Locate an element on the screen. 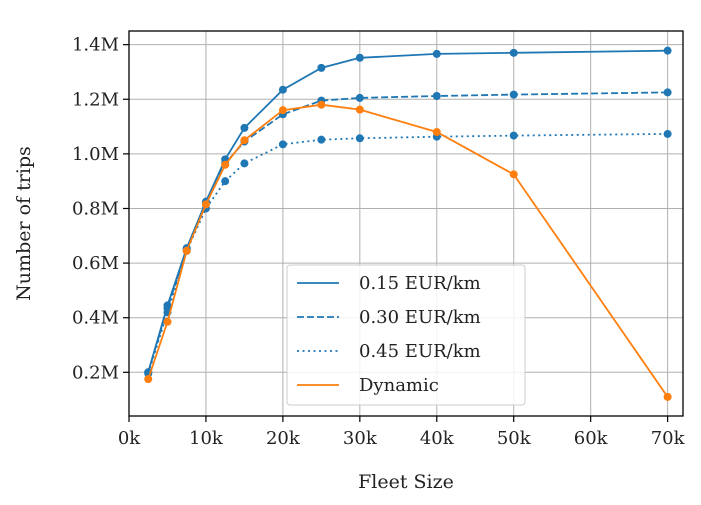 The height and width of the screenshot is (505, 701). y-axis-label: Number of trips is located at coordinates (24, 223).